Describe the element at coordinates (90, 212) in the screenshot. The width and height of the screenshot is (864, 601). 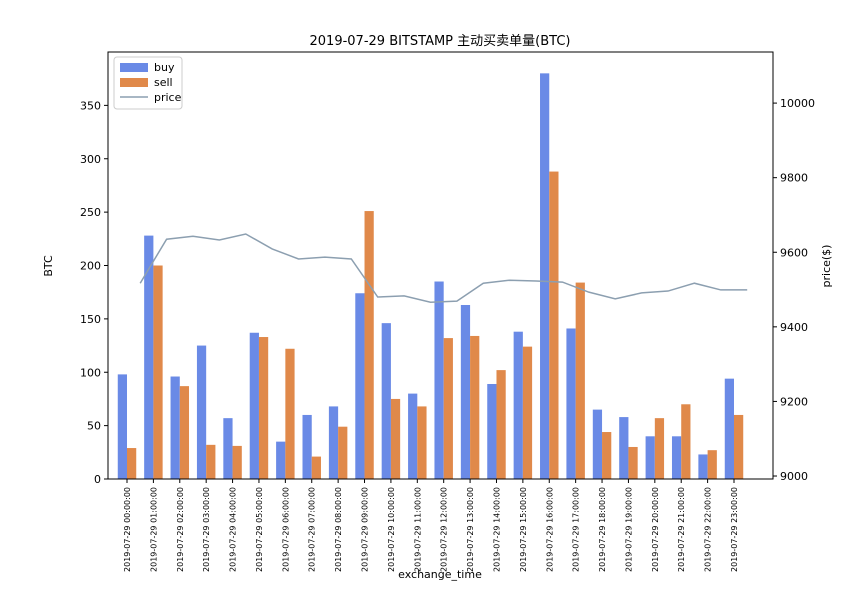
I see `y-tick-label: 250` at that location.